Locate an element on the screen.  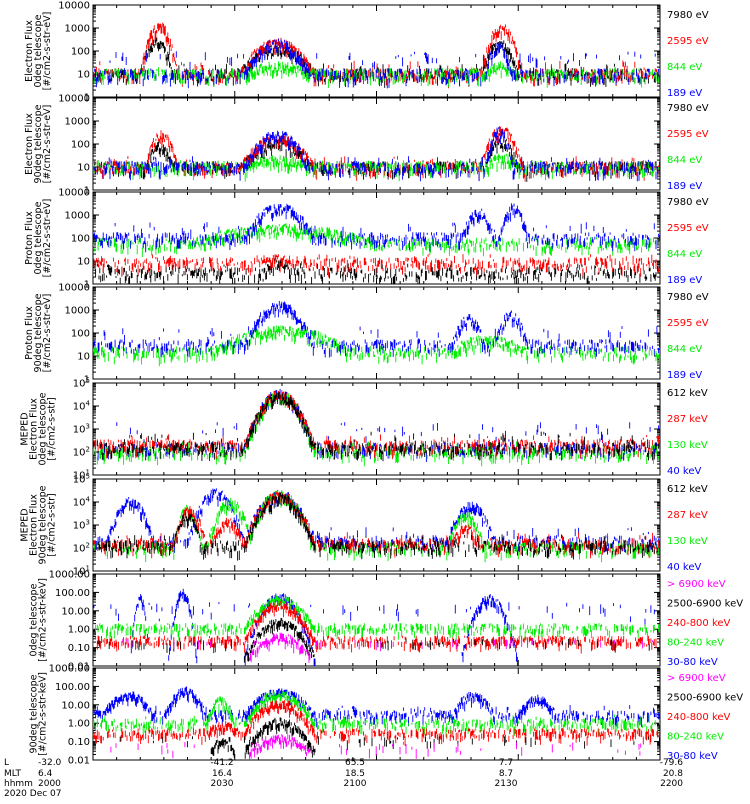
series-trace--6900-kev is located at coordinates (376, 747).